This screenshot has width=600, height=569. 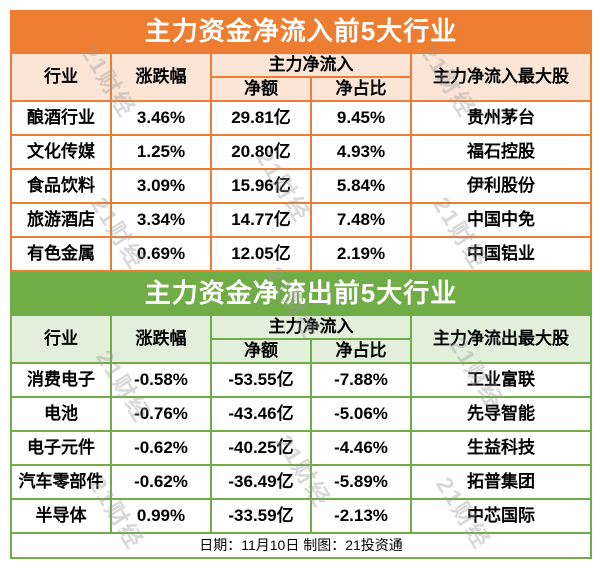 What do you see at coordinates (501, 380) in the screenshot?
I see `top-stock-cell: 工业富联` at bounding box center [501, 380].